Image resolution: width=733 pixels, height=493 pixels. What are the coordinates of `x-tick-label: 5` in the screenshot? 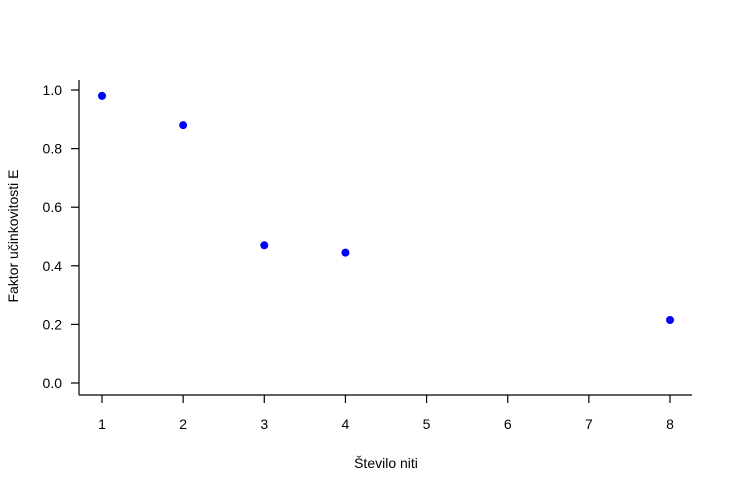 It's located at (427, 424).